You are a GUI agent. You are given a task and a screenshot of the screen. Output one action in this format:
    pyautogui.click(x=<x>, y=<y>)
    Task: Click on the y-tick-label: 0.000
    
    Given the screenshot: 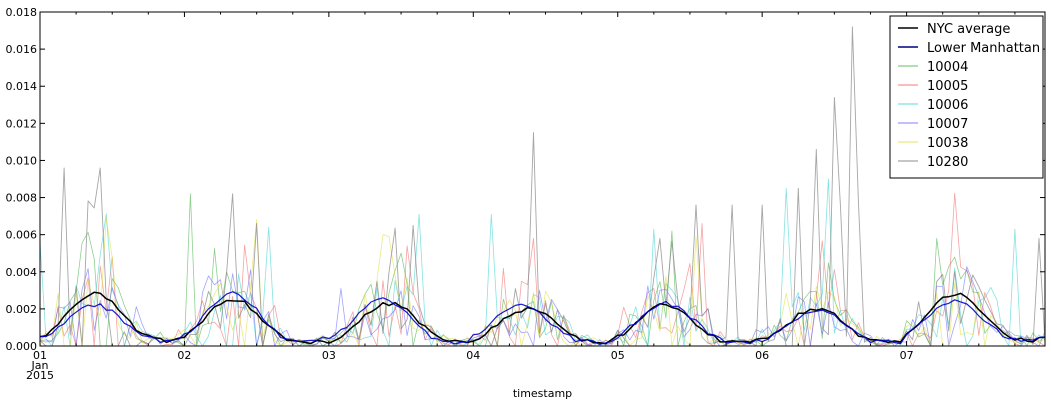 What is the action you would take?
    pyautogui.click(x=22, y=346)
    